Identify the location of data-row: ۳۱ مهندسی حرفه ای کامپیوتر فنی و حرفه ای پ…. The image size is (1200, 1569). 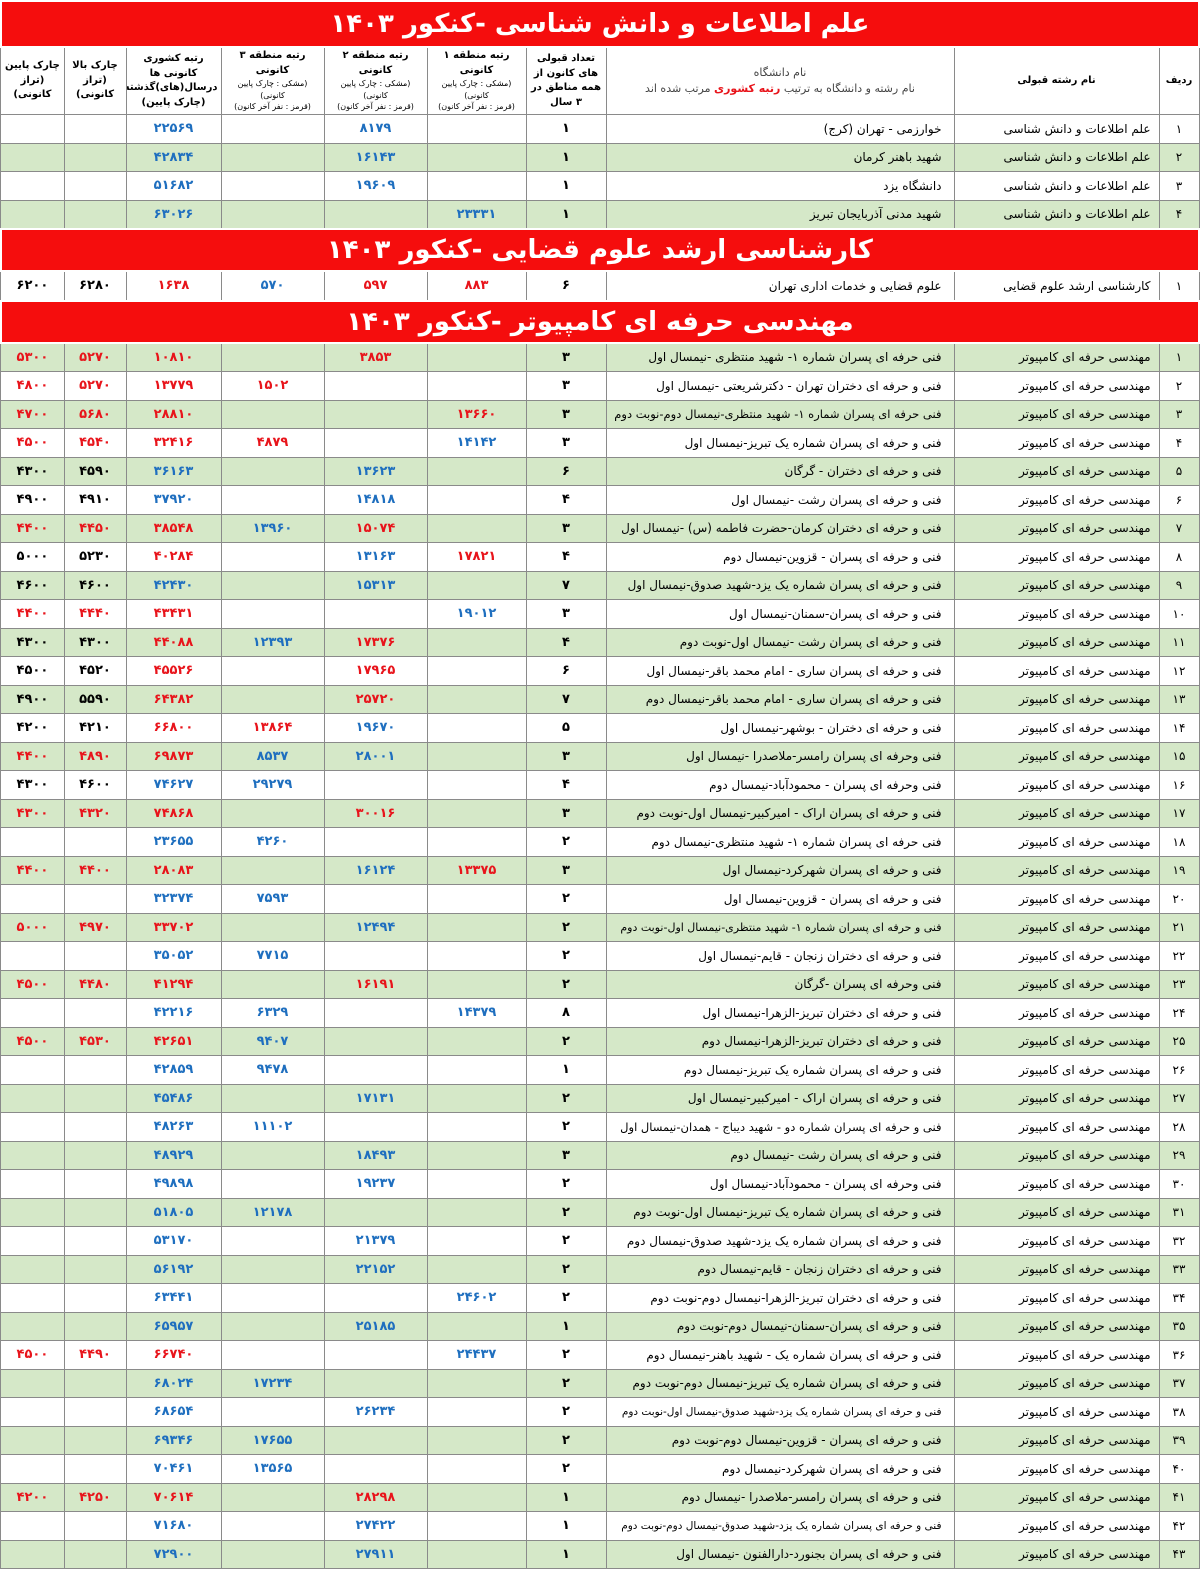
(600, 1212).